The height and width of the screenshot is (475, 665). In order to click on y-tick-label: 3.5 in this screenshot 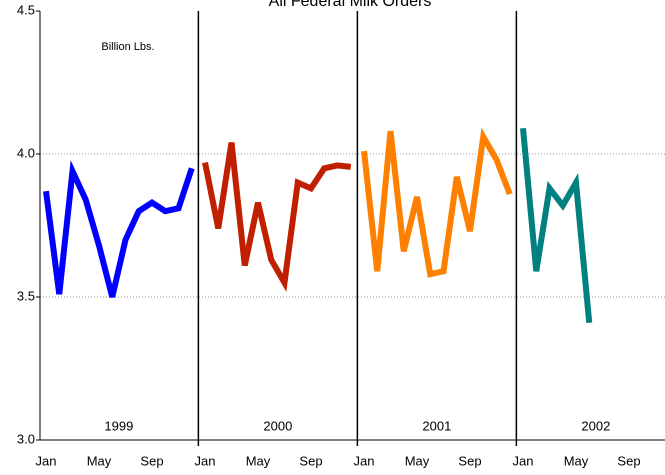, I will do `click(26, 295)`.